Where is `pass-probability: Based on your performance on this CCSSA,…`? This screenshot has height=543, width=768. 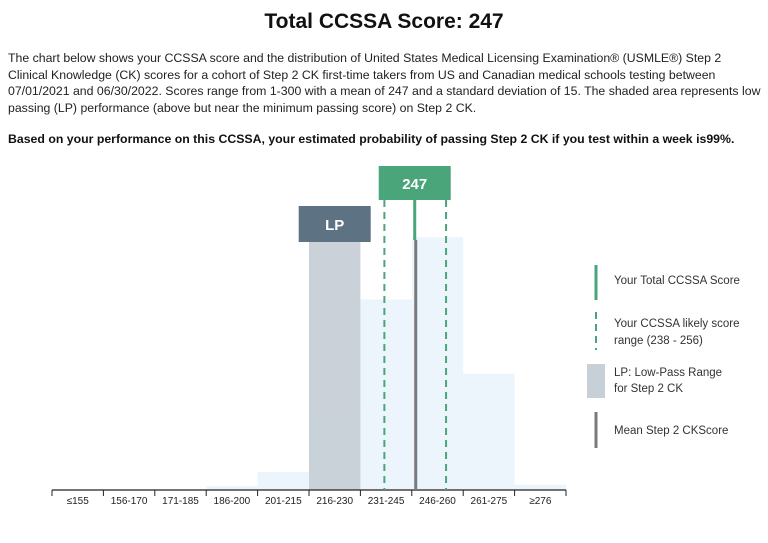
pass-probability: Based on your performance on this CCSSA,… is located at coordinates (388, 139).